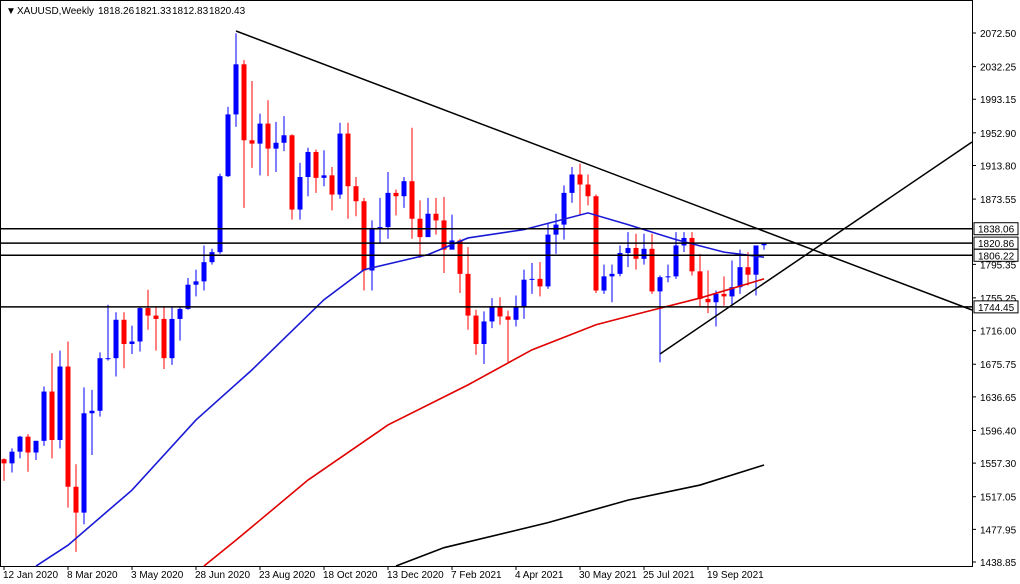 This screenshot has width=1020, height=584. I want to click on x-tick-label: 28 Jun 2020, so click(222, 575).